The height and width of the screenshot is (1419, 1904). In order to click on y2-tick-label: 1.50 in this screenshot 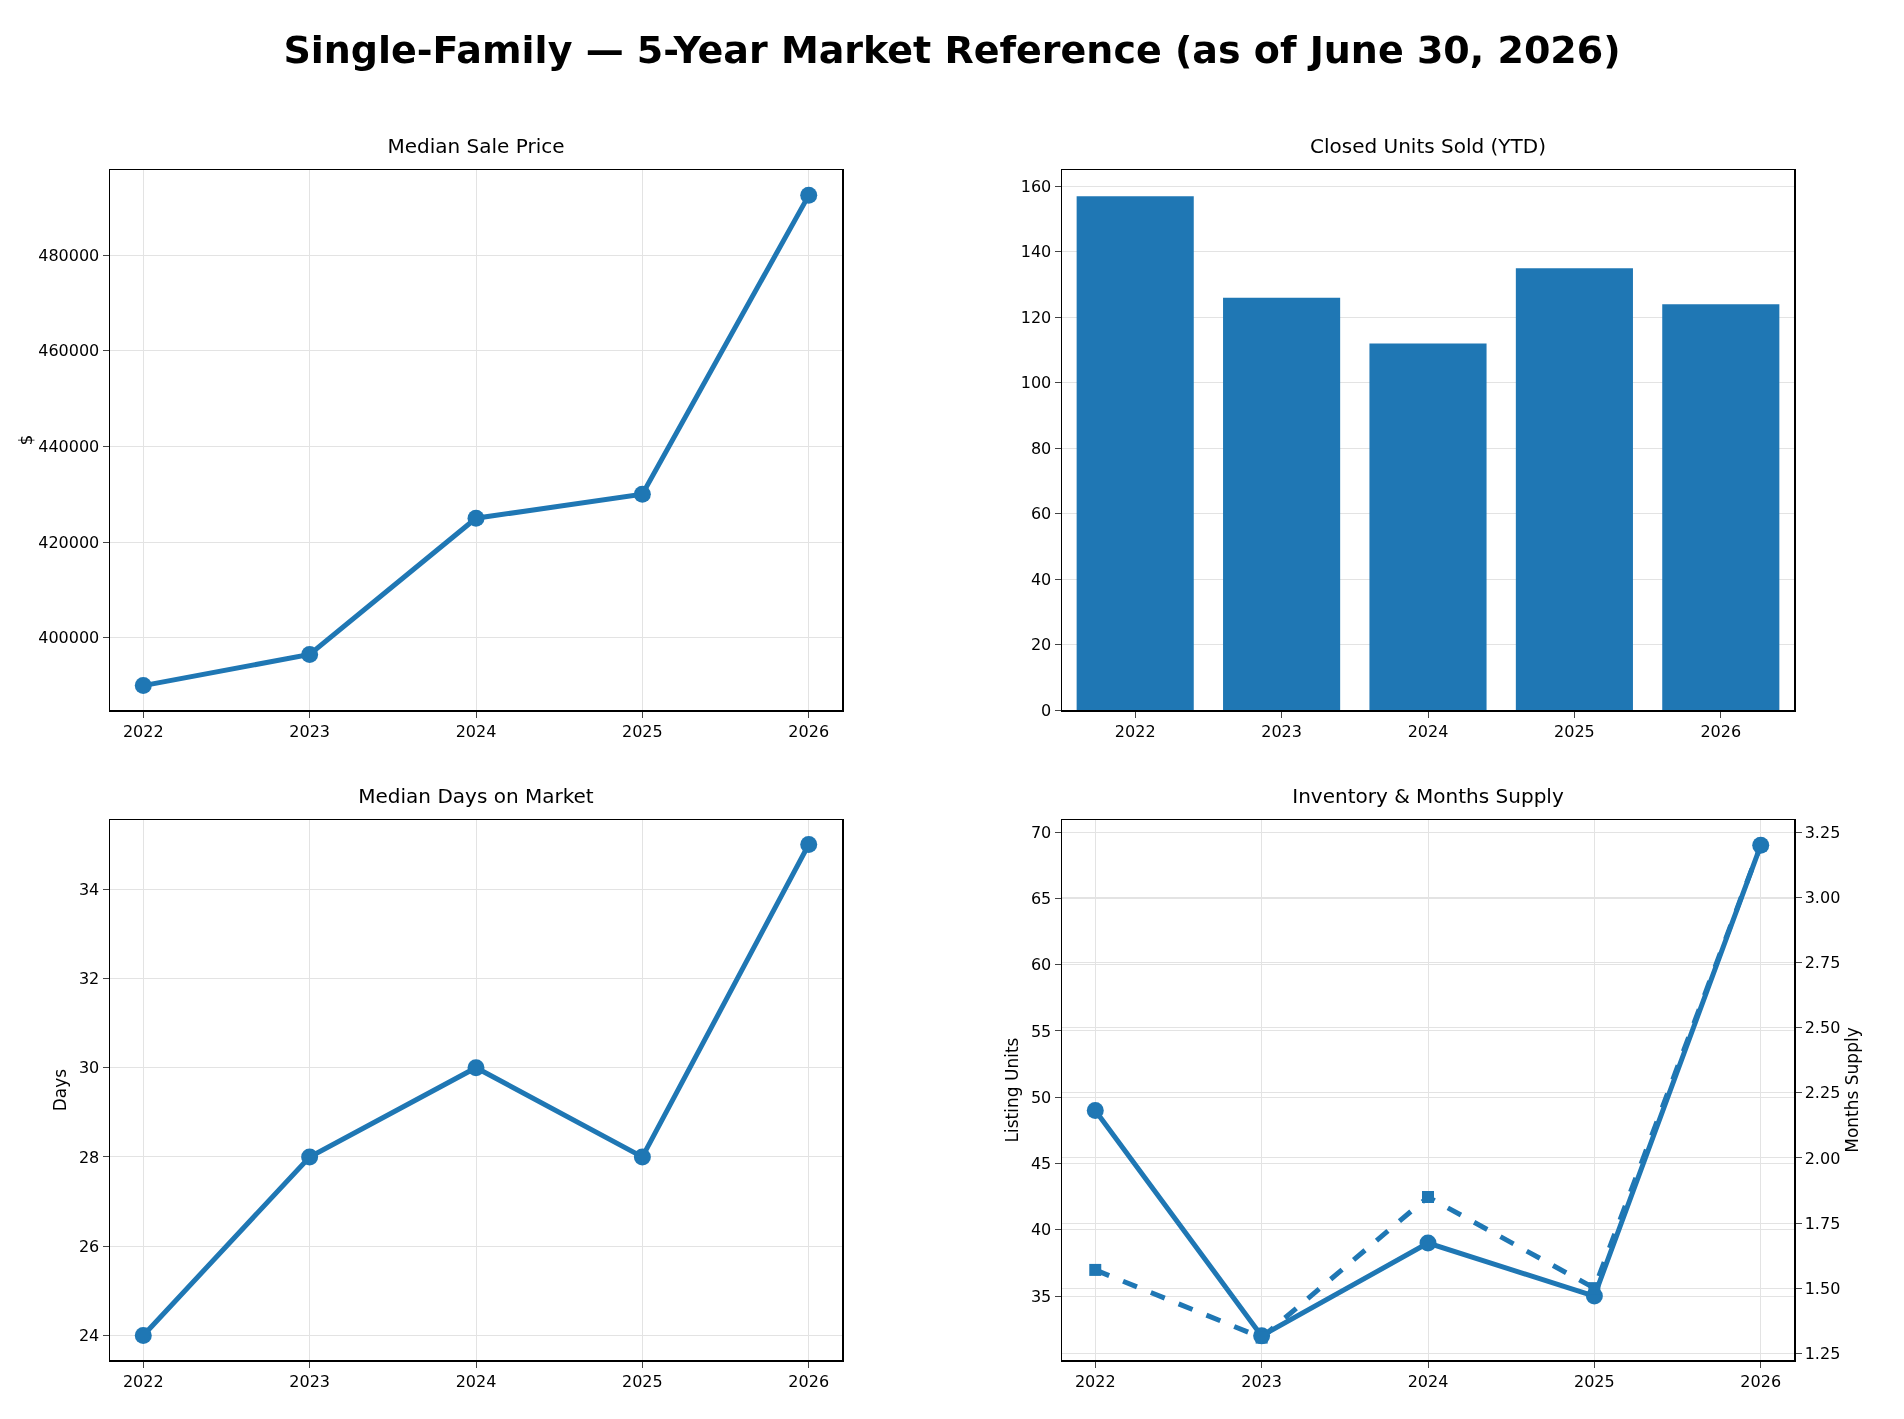, I will do `click(1822, 1288)`.